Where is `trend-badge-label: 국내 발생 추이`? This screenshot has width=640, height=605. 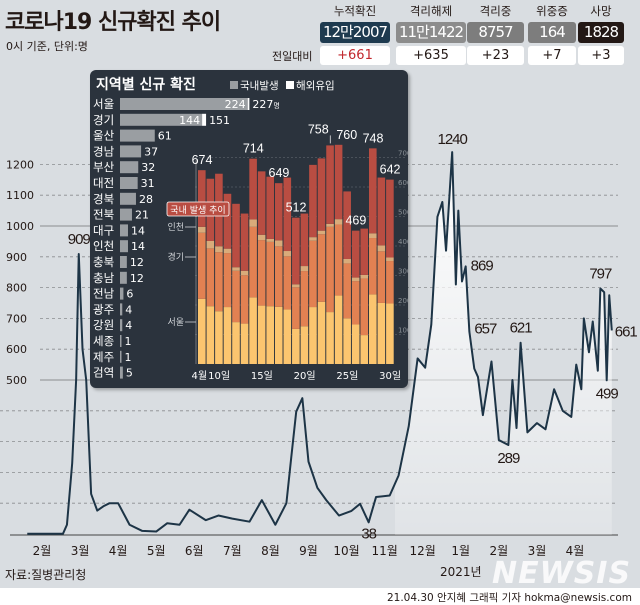 trend-badge-label: 국내 발생 추이 is located at coordinates (197, 210).